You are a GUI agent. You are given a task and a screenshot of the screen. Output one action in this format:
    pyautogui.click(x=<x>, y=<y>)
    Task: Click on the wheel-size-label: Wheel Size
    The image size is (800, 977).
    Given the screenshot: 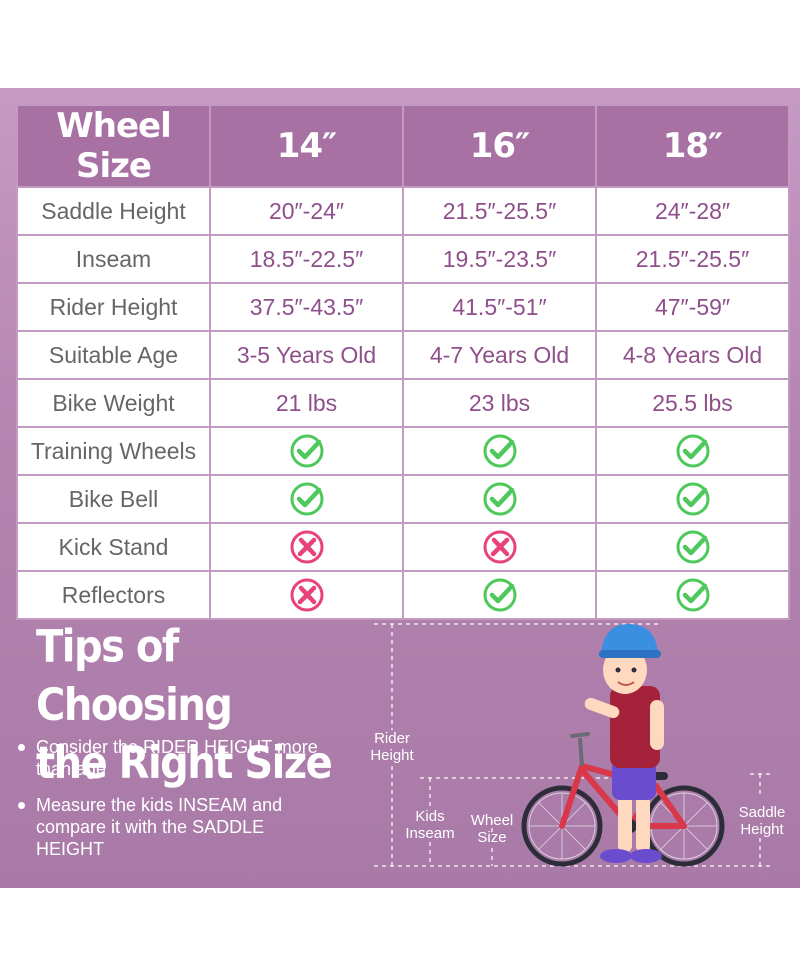 What is the action you would take?
    pyautogui.click(x=492, y=829)
    